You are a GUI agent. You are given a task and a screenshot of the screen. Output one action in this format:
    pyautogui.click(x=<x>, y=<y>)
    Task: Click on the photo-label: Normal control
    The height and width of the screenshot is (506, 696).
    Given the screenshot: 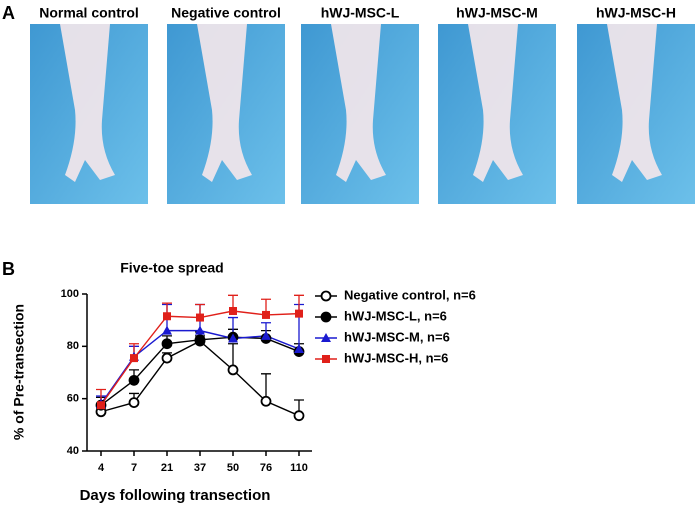 What is the action you would take?
    pyautogui.click(x=89, y=13)
    